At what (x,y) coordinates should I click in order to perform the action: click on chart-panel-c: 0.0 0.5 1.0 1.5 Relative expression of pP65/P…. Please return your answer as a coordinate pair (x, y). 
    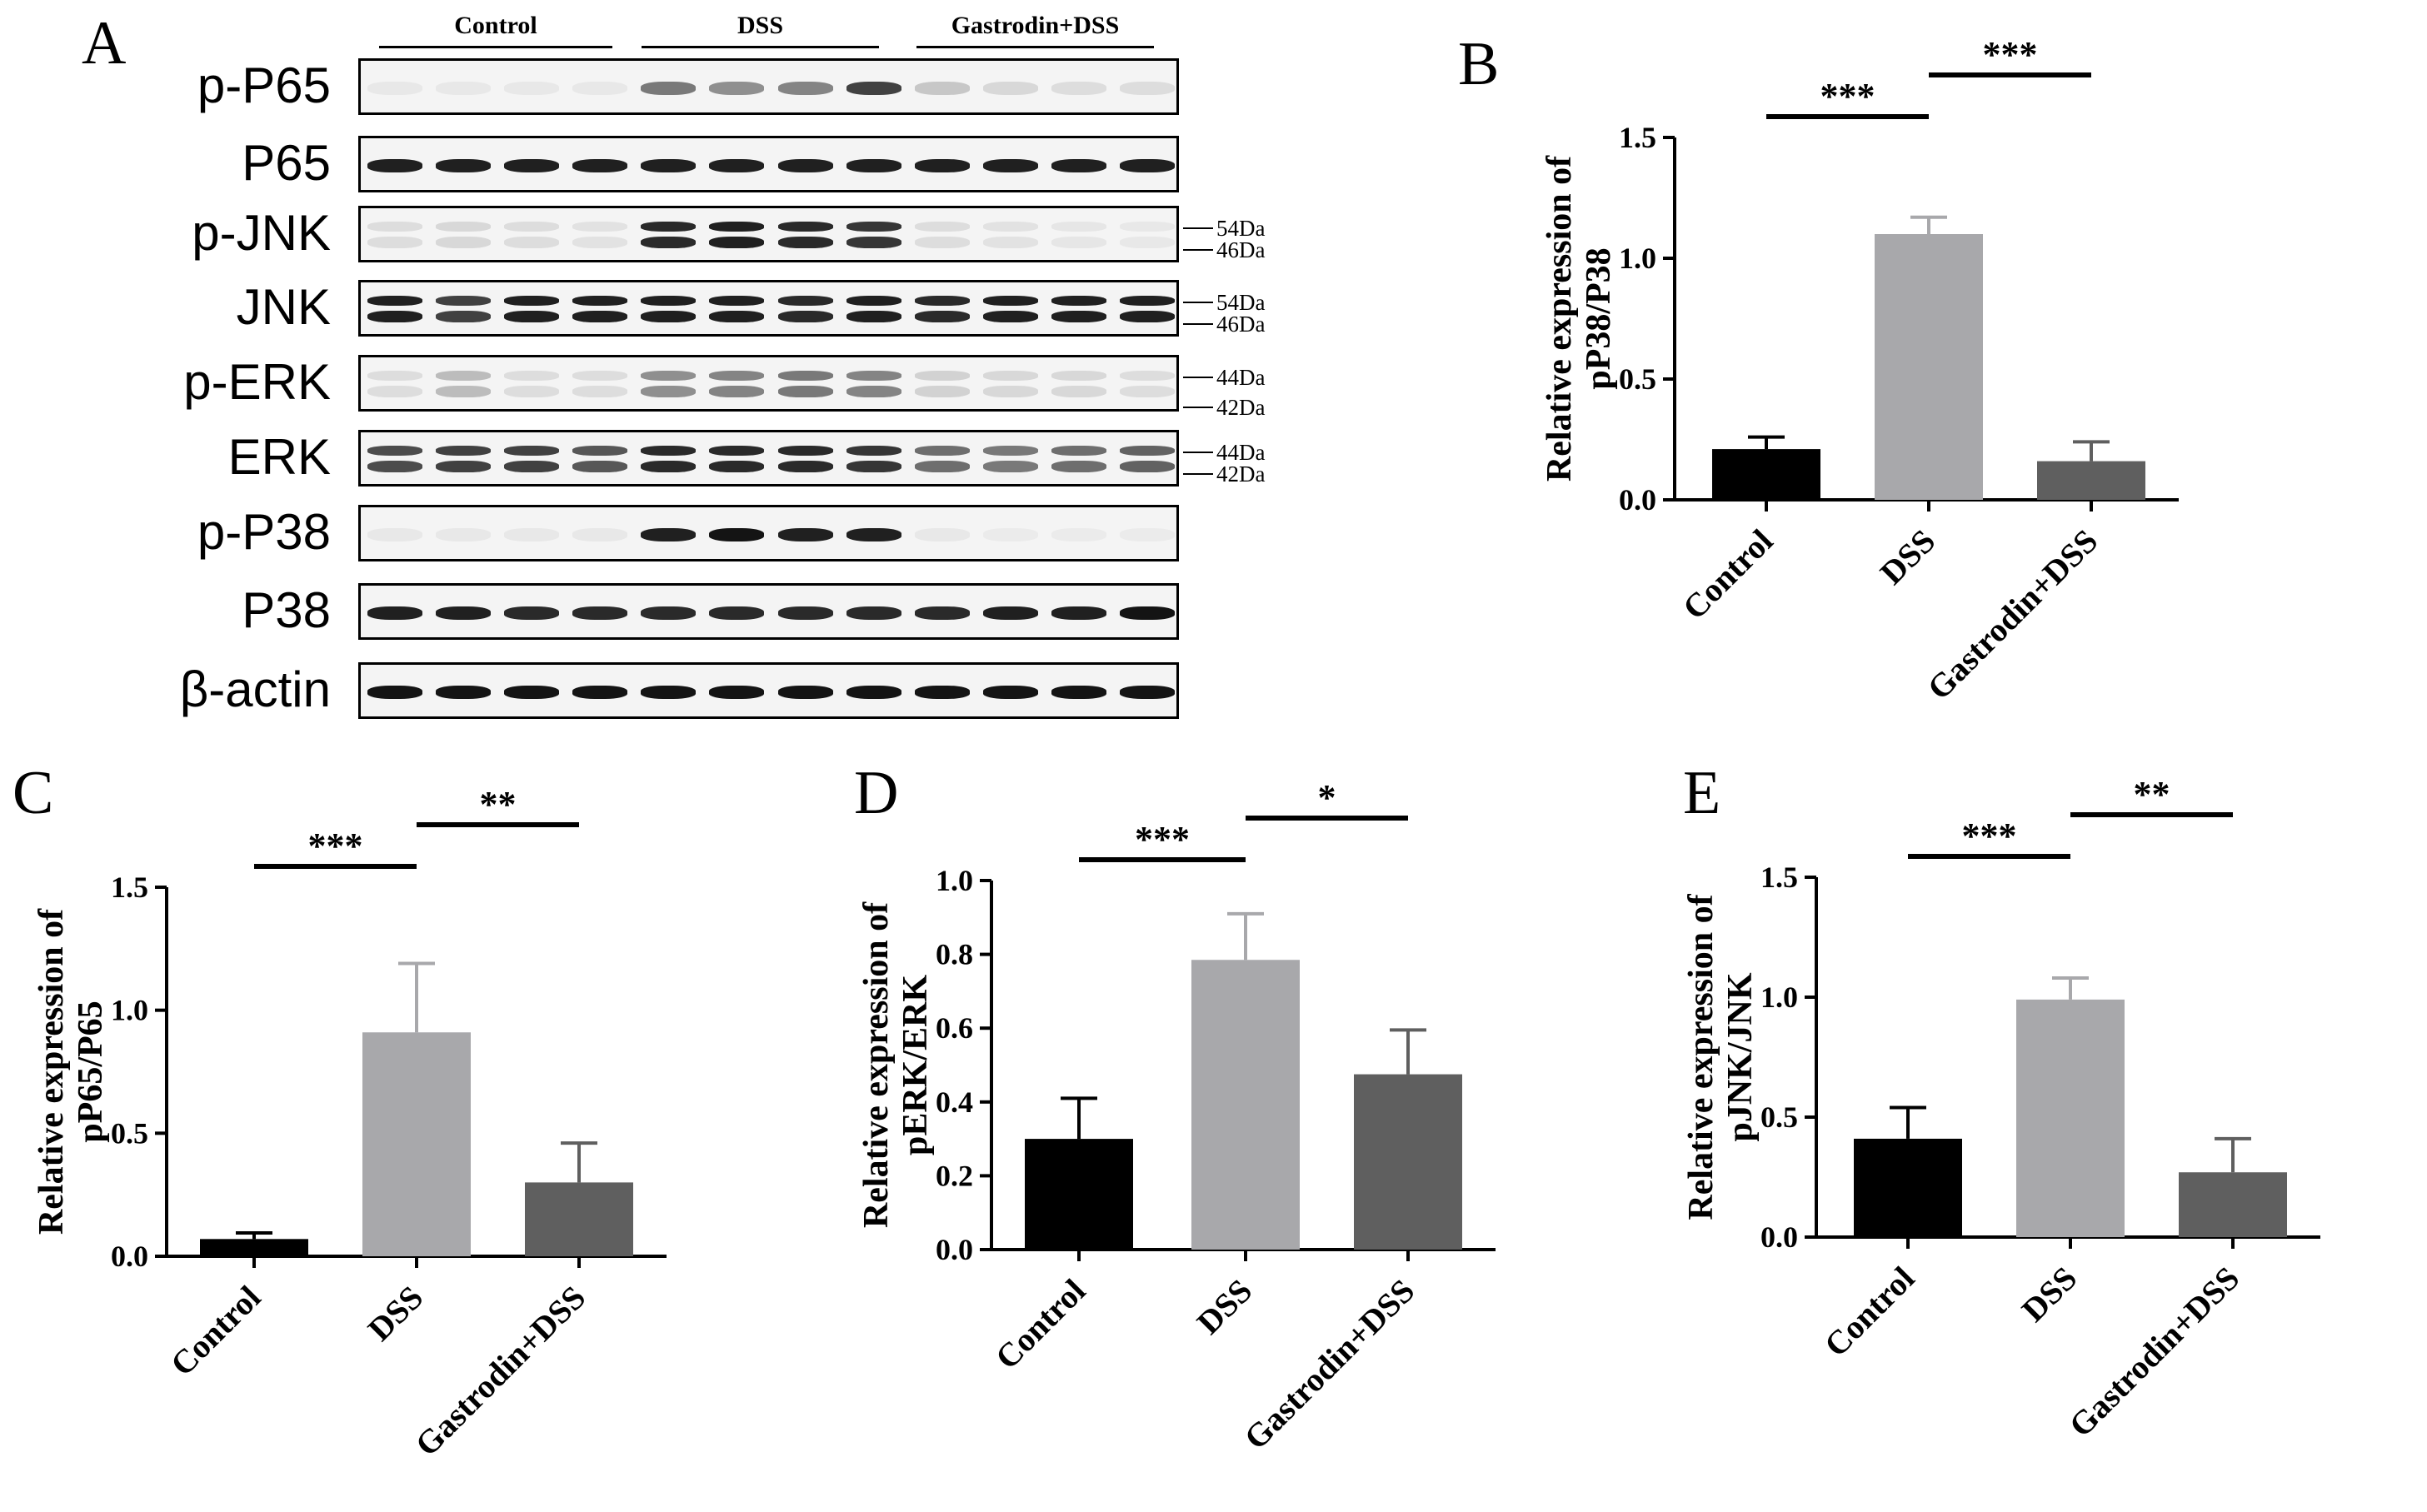
    Looking at the image, I should click on (349, 1123).